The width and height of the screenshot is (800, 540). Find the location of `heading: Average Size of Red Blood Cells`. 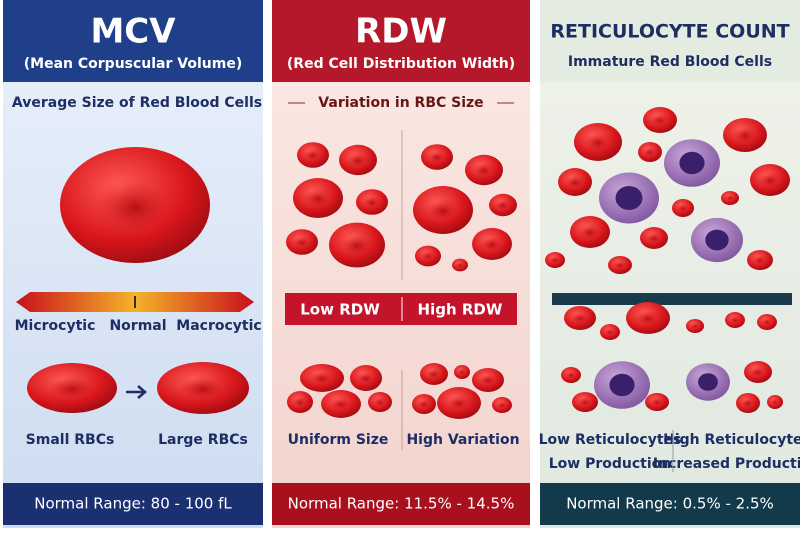

heading: Average Size of Red Blood Cells is located at coordinates (137, 103).